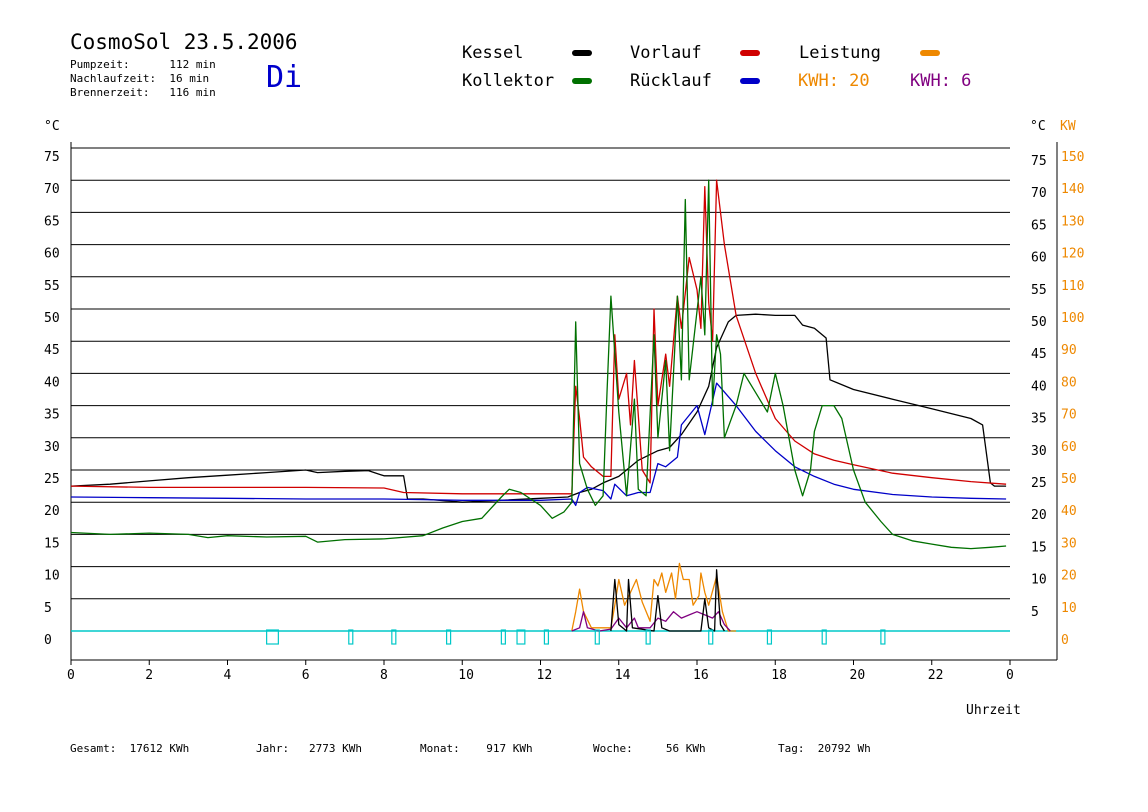 The height and width of the screenshot is (812, 1148). Describe the element at coordinates (582, 53) in the screenshot. I see `legend-kessel-swatch` at that location.